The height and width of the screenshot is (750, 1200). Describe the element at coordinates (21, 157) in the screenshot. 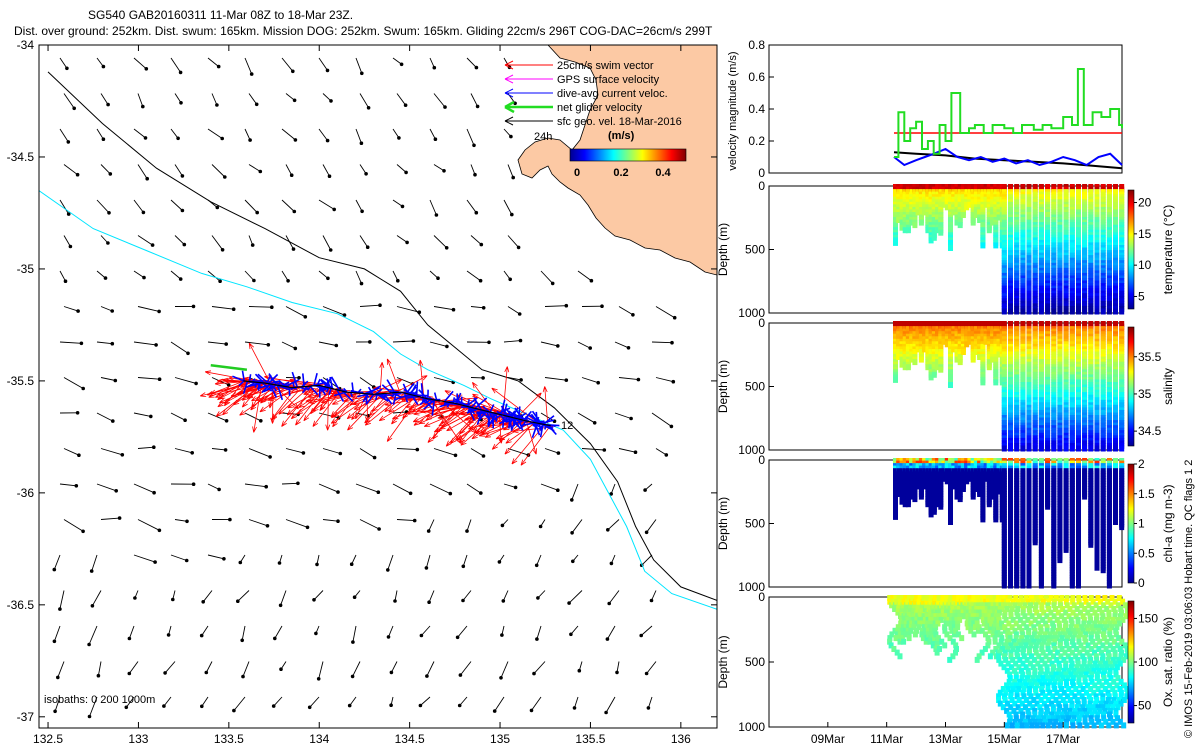

I see `map-ytick-1: -34.5` at that location.